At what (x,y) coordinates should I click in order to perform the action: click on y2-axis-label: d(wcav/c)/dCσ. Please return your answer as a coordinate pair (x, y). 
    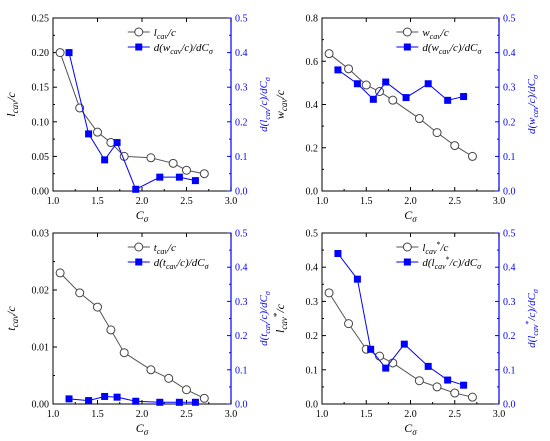
    Looking at the image, I should click on (533, 104).